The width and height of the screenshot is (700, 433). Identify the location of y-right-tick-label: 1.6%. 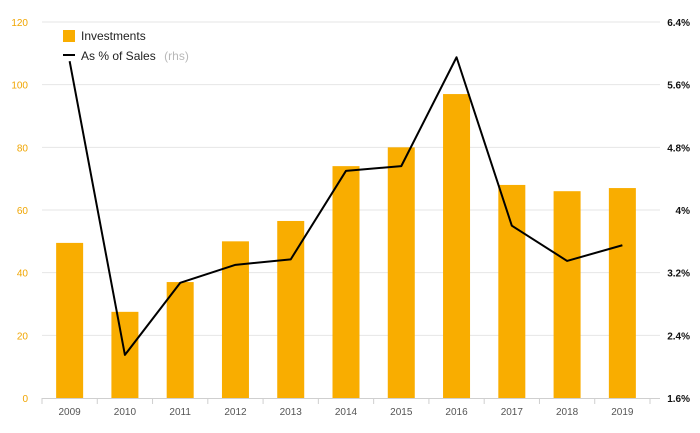
(678, 399).